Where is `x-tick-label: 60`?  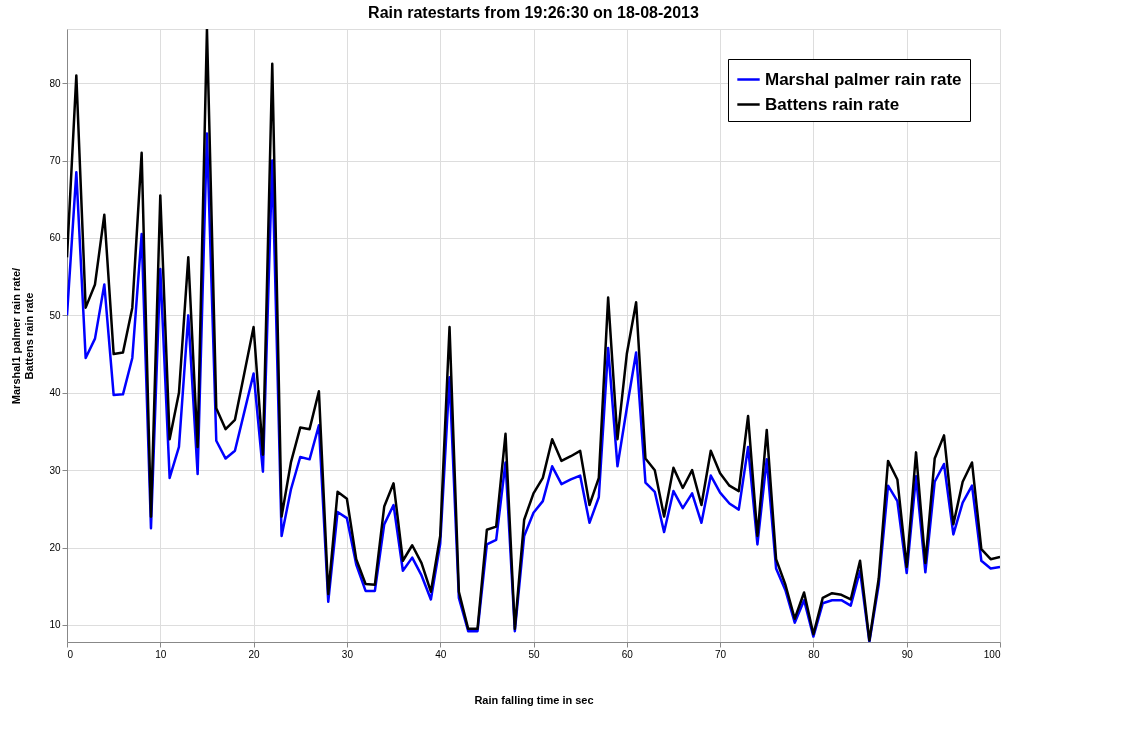
x-tick-label: 60 is located at coordinates (627, 654).